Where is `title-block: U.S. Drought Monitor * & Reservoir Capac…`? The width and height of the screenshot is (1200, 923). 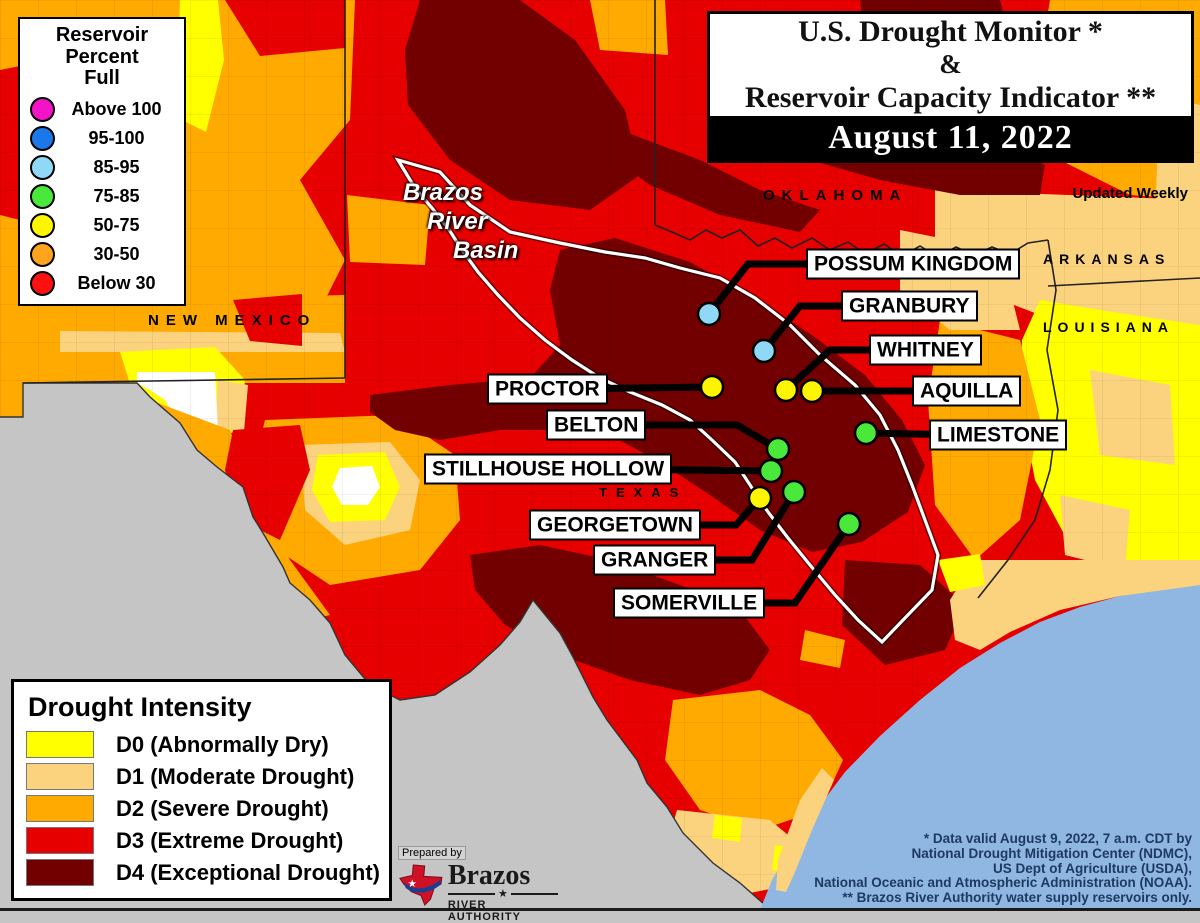 title-block: U.S. Drought Monitor * & Reservoir Capac… is located at coordinates (950, 87).